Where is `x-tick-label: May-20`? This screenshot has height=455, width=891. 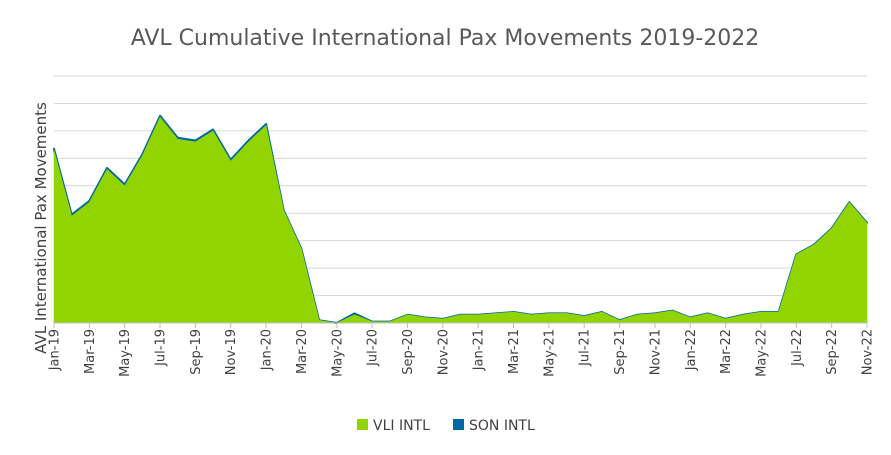
x-tick-label: May-20 is located at coordinates (337, 353).